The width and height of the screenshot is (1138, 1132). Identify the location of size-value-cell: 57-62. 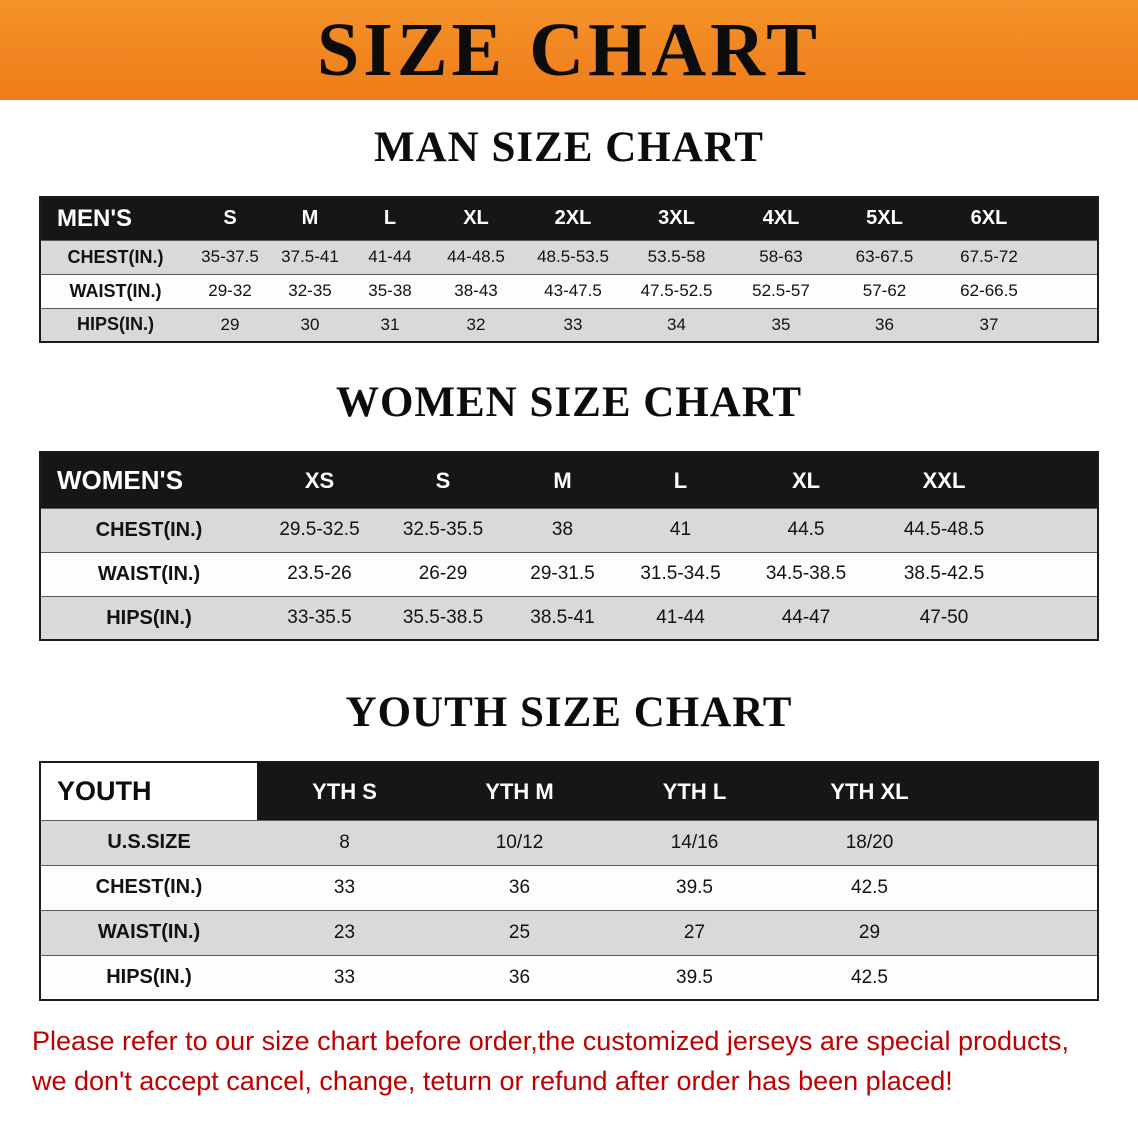
(884, 291).